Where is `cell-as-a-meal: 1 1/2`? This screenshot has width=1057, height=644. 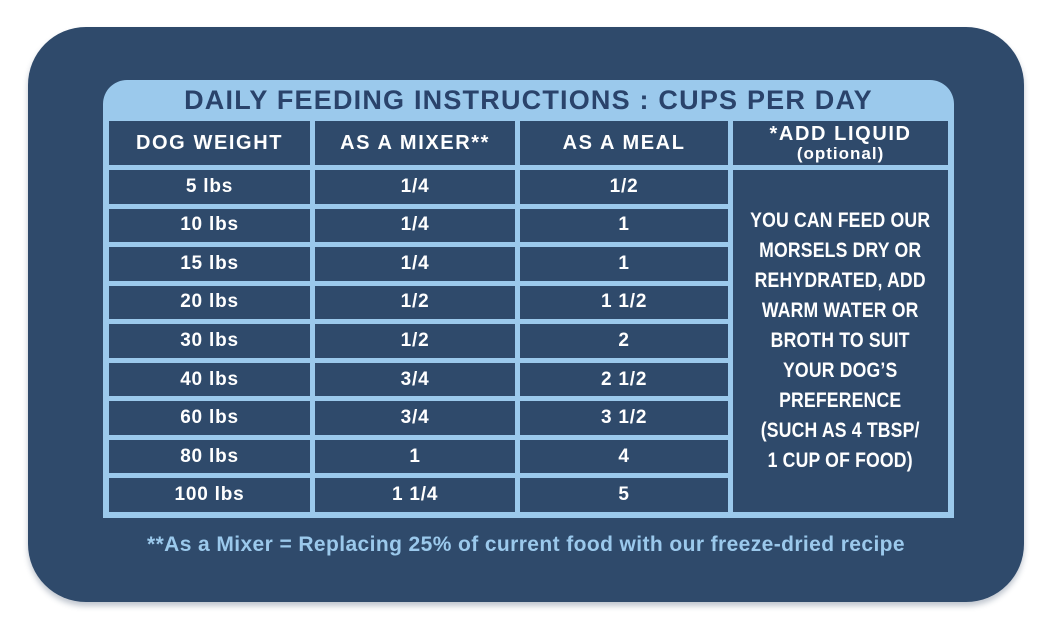 cell-as-a-meal: 1 1/2 is located at coordinates (624, 302).